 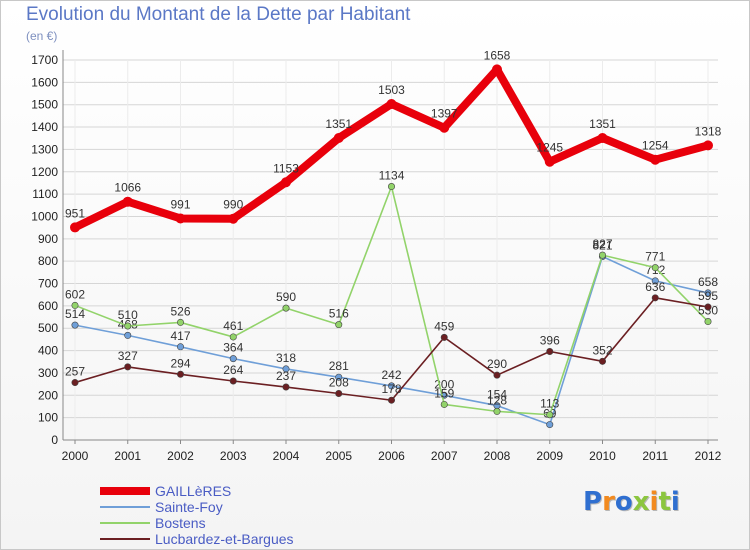 I want to click on proxiti-logo: Proxiti, so click(x=631, y=502).